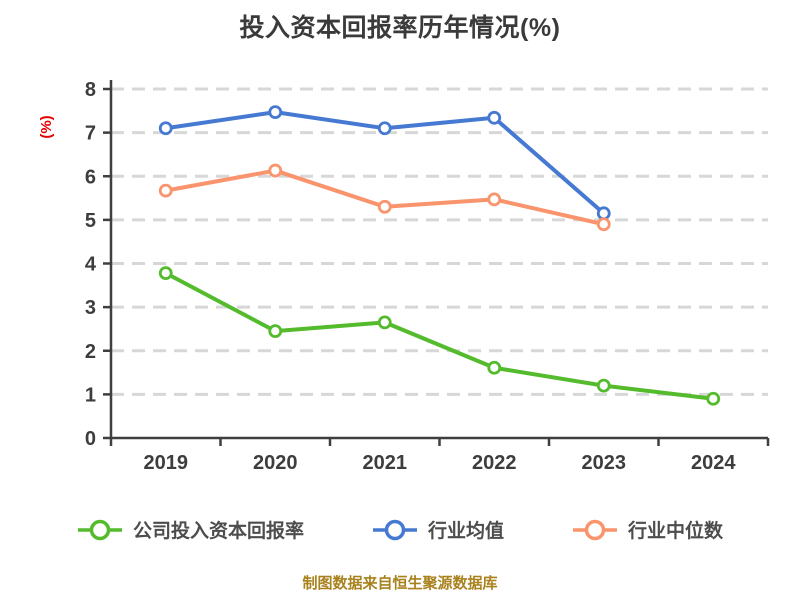 This screenshot has width=800, height=600. Describe the element at coordinates (494, 463) in the screenshot. I see `svg-text: 2022` at that location.